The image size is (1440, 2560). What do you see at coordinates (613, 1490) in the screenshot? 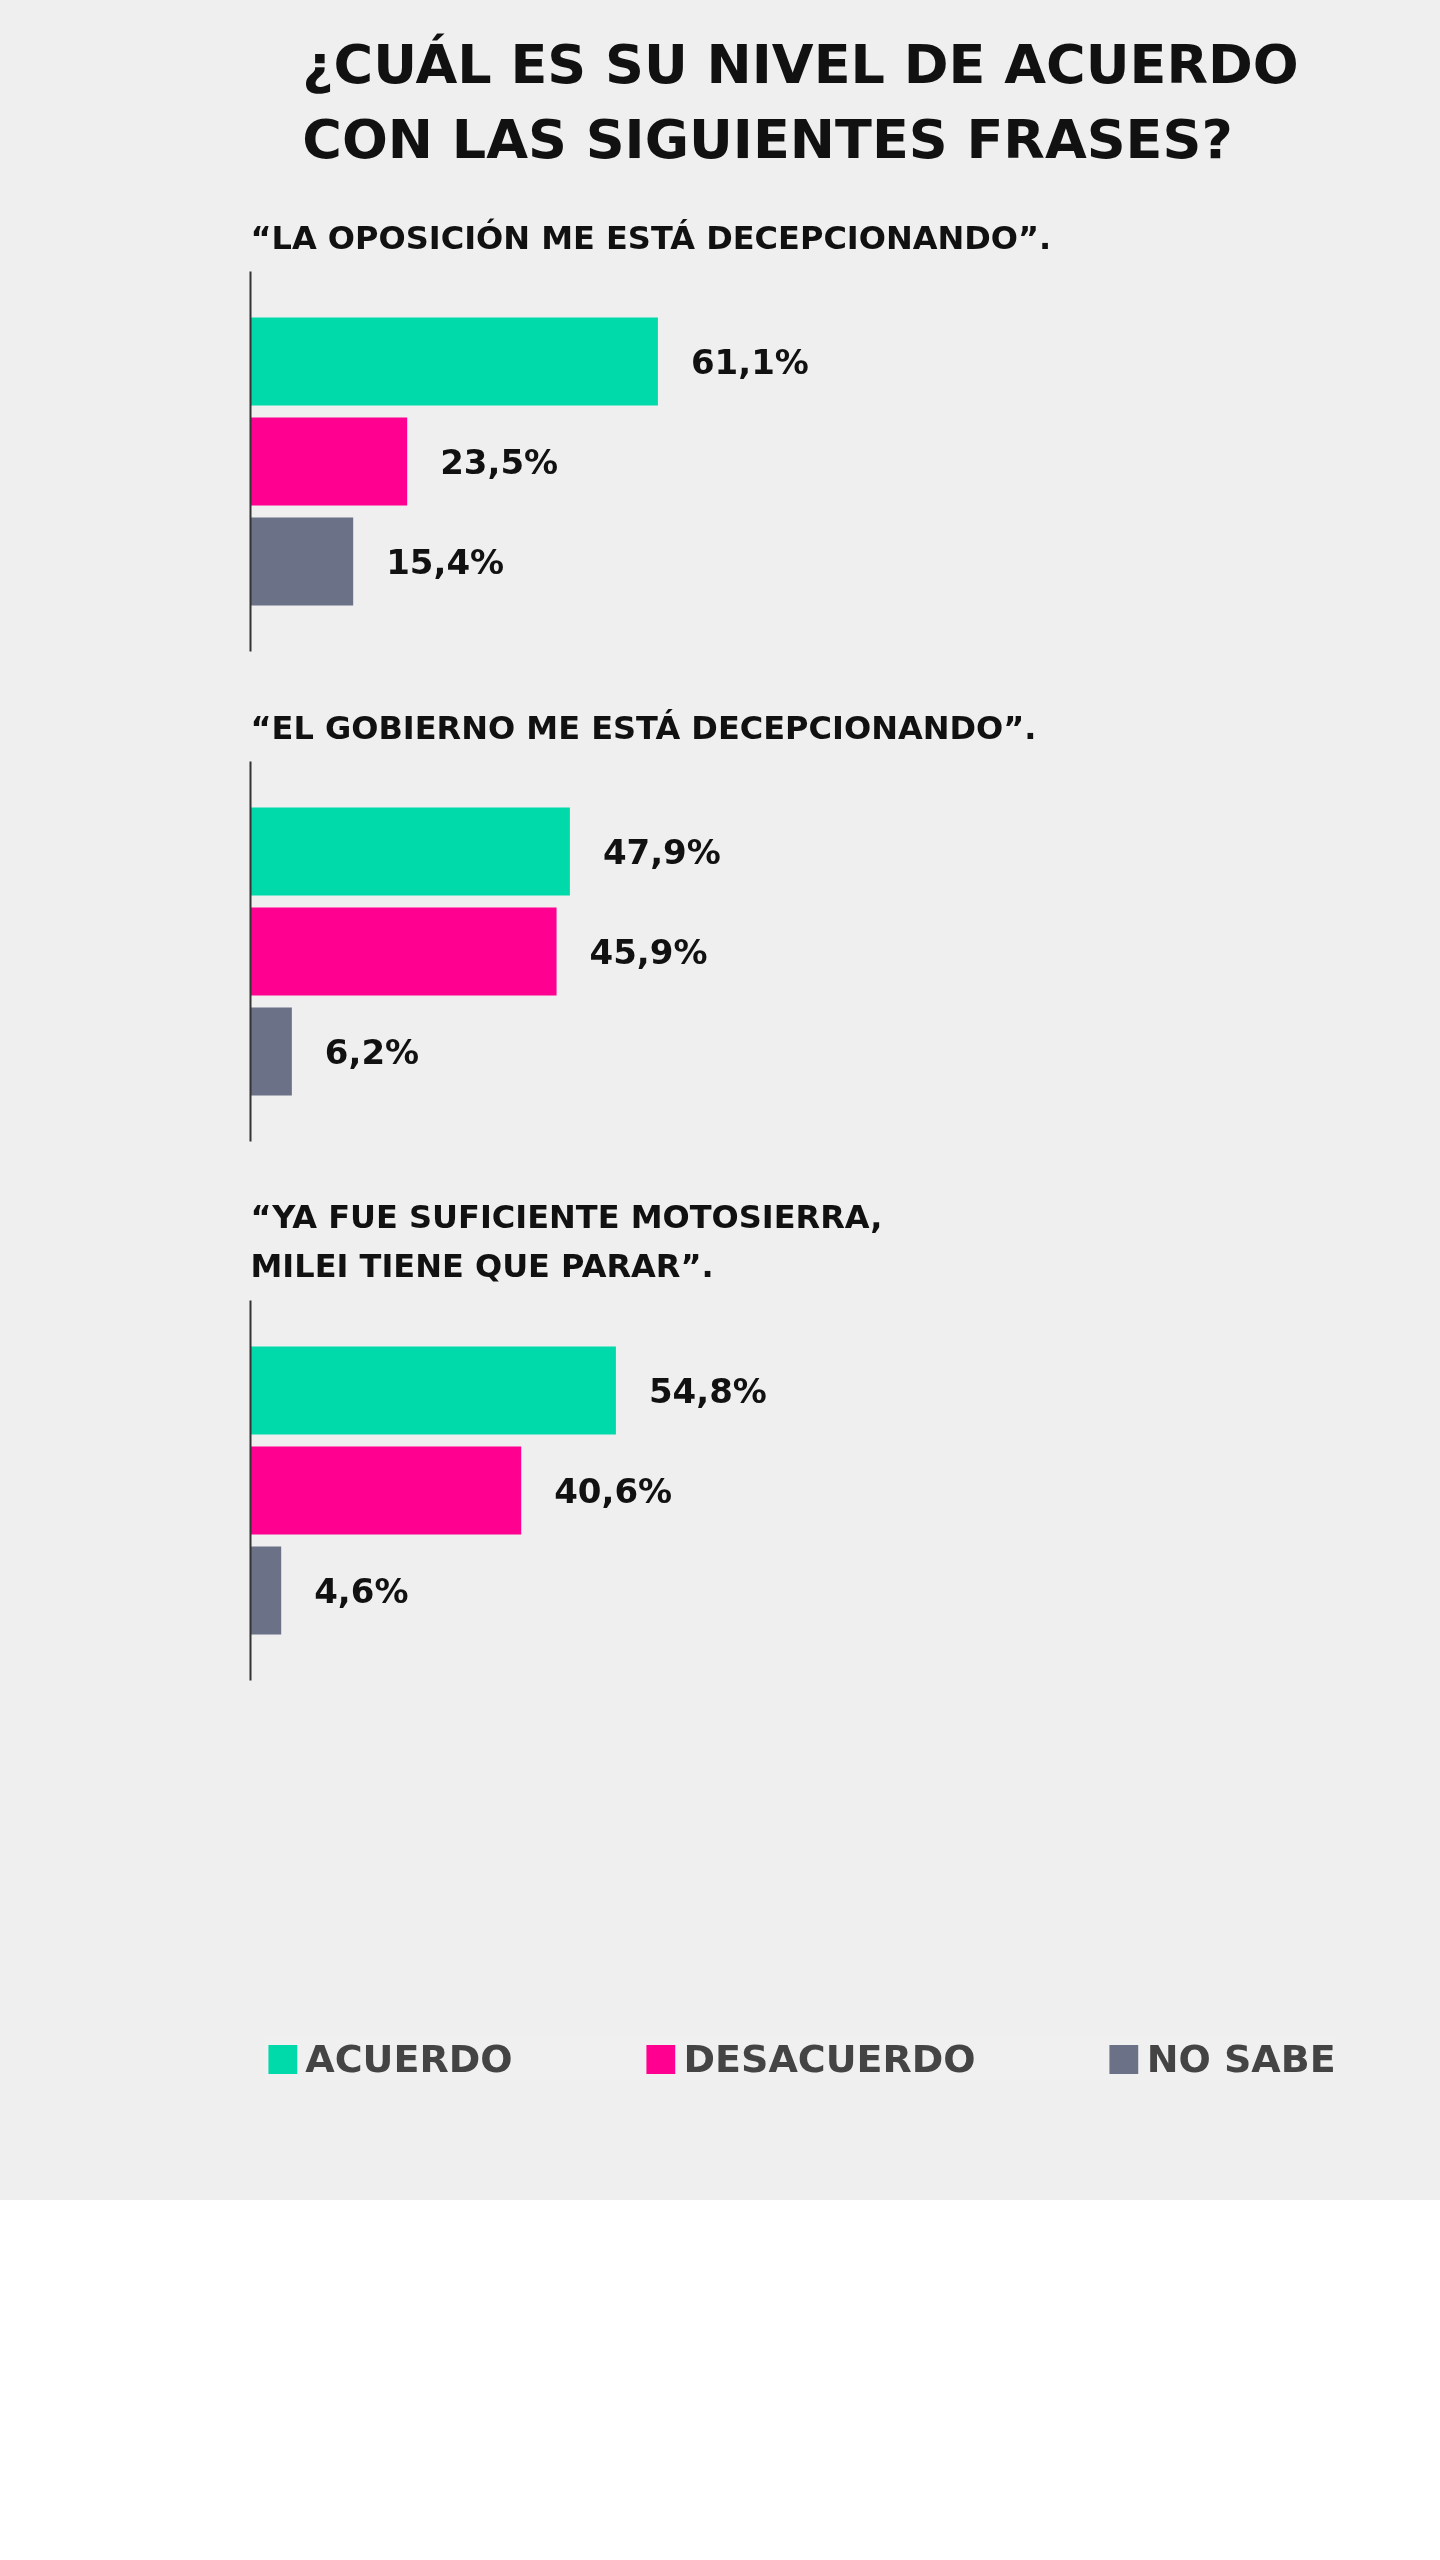
I see `data-label: 40,6%` at bounding box center [613, 1490].